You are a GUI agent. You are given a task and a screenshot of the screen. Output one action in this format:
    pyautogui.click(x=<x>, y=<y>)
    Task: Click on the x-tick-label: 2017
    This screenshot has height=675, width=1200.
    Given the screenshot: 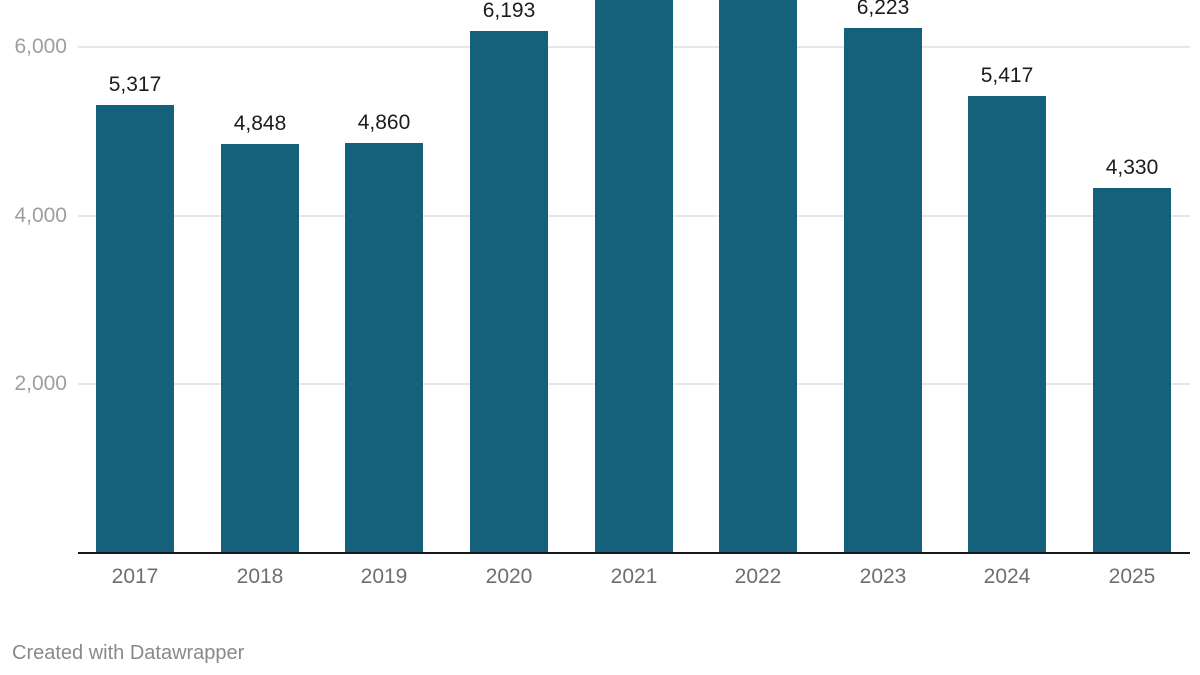 What is the action you would take?
    pyautogui.click(x=135, y=576)
    